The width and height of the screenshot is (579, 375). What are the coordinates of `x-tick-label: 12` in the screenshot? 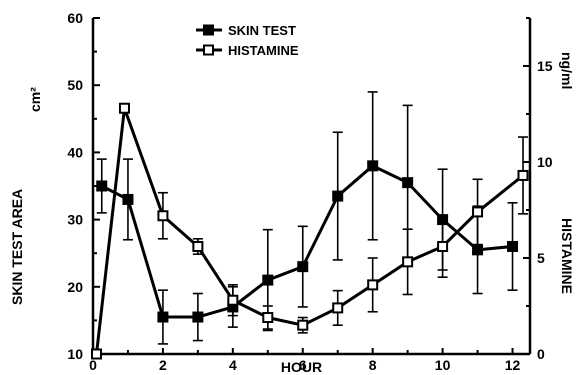 It's located at (513, 365).